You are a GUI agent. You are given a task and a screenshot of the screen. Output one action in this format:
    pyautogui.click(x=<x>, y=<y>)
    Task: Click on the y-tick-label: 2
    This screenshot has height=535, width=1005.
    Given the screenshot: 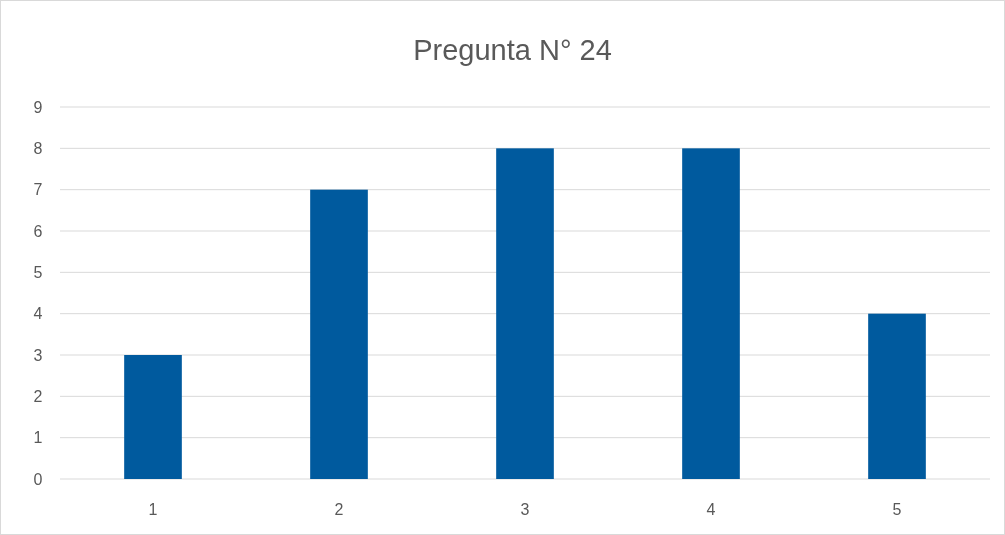 What is the action you would take?
    pyautogui.click(x=38, y=396)
    